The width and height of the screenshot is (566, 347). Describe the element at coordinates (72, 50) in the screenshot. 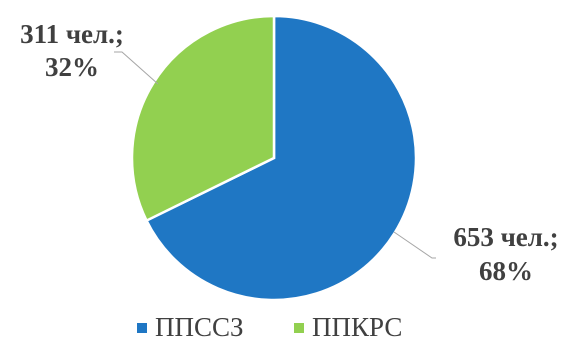

I see `data-label-ppkrs: 311 чел.; 32%` at that location.